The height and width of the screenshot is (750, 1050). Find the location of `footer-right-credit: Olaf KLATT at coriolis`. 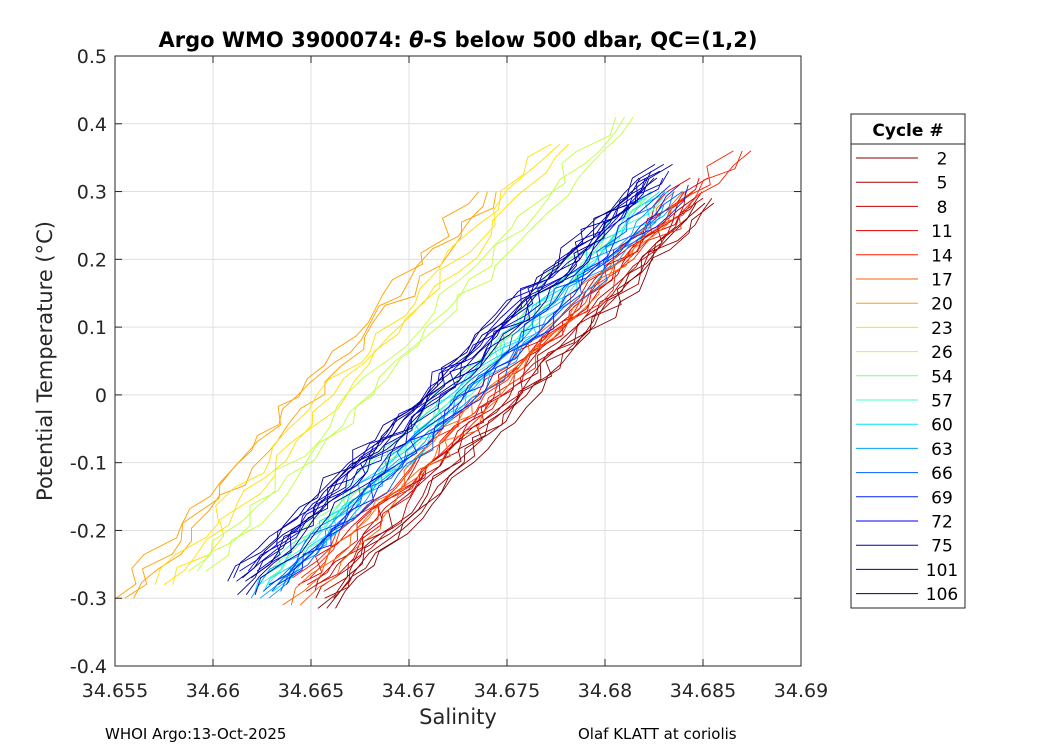

footer-right-credit: Olaf KLATT at coriolis is located at coordinates (657, 734).